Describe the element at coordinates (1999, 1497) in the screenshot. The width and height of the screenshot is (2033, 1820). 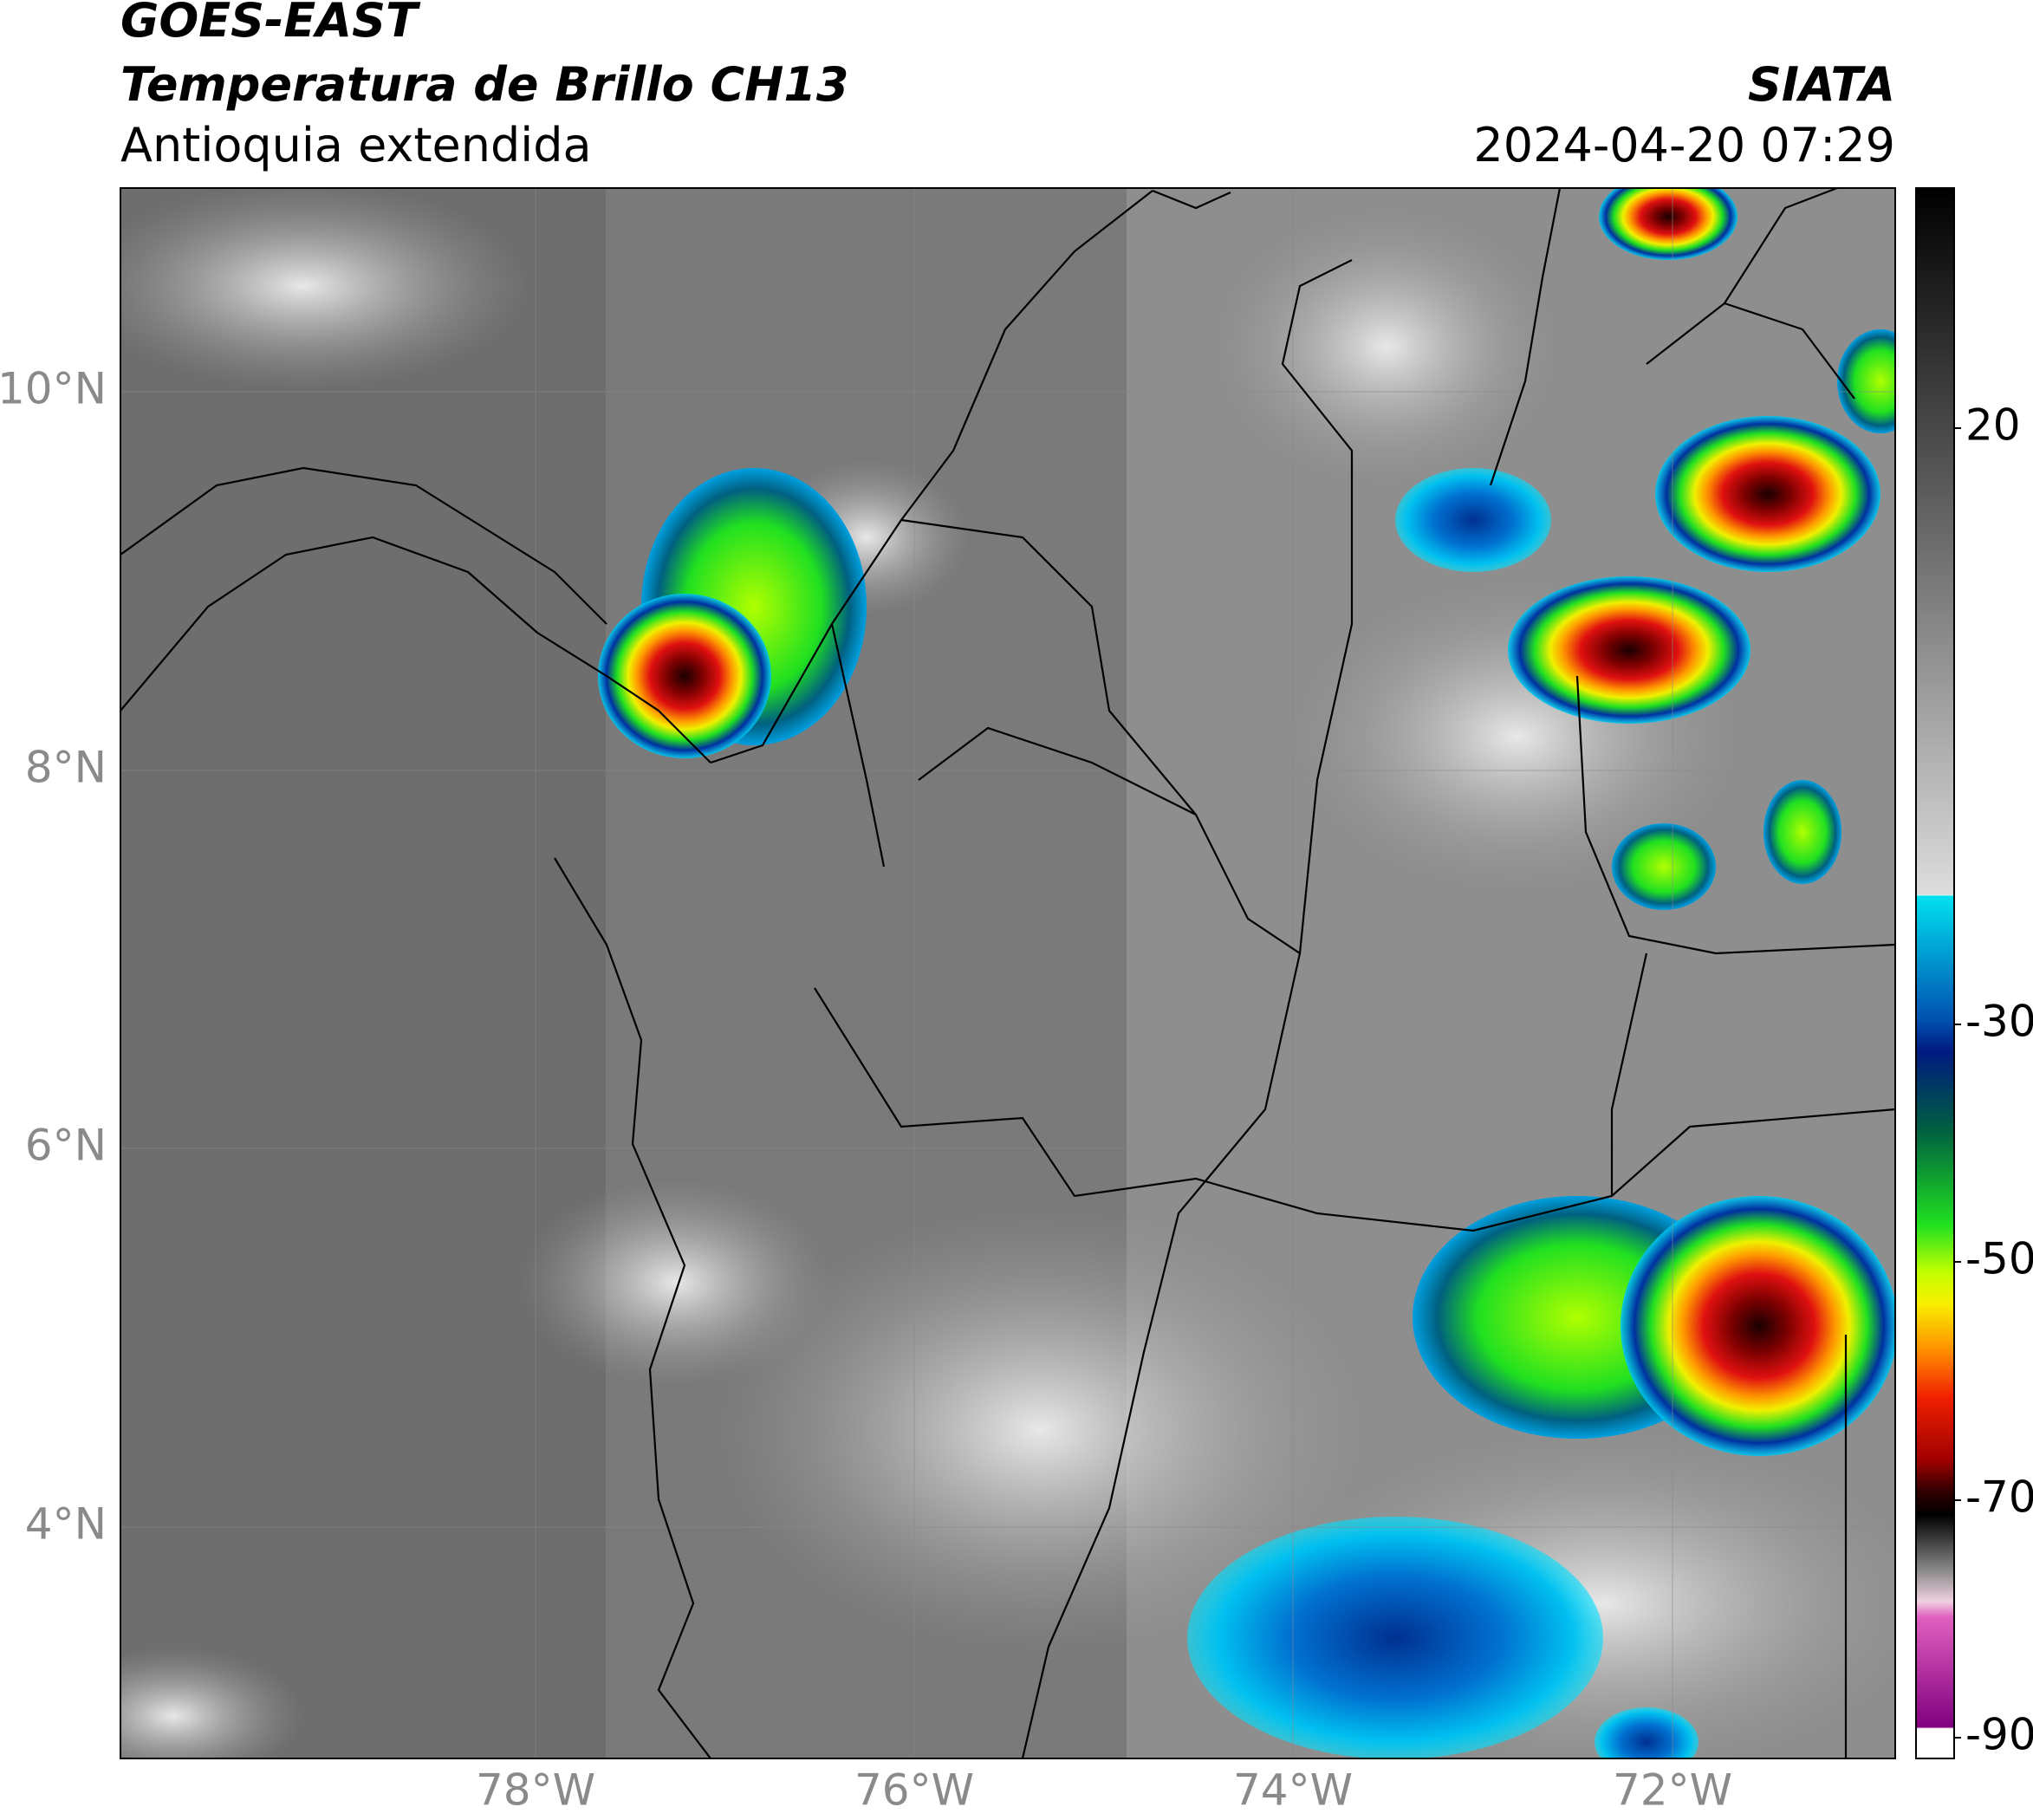
I see `colorbar-label: -70` at that location.